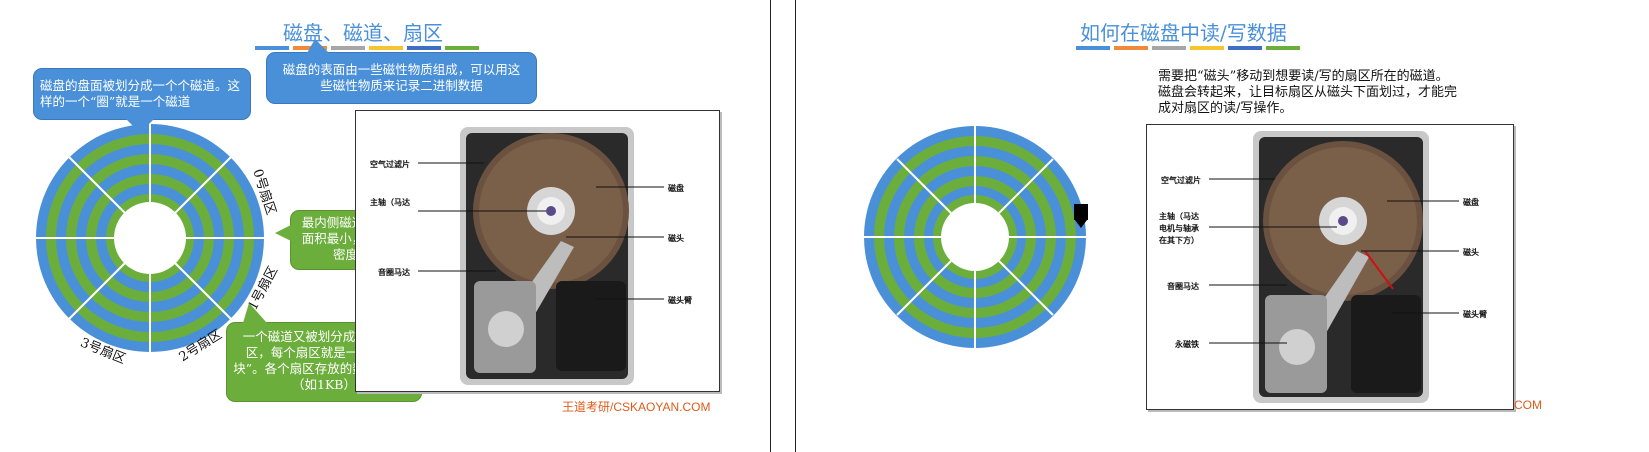  I want to click on slide-2-title: 如何在磁盘中读/写数据, so click(1183, 33).